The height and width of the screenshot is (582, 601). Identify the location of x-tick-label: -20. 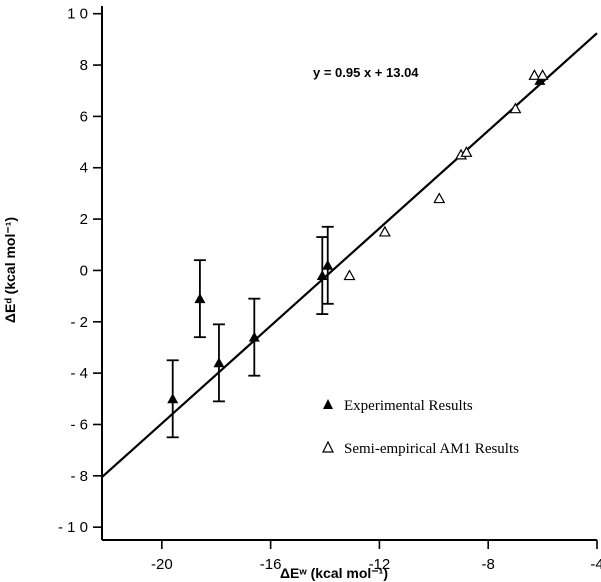
(162, 564).